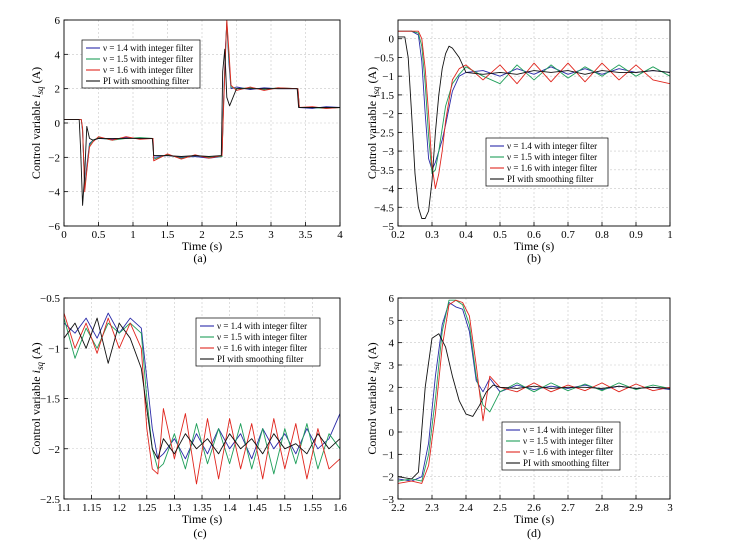  I want to click on x-tick-label: 2.4, so click(466, 508).